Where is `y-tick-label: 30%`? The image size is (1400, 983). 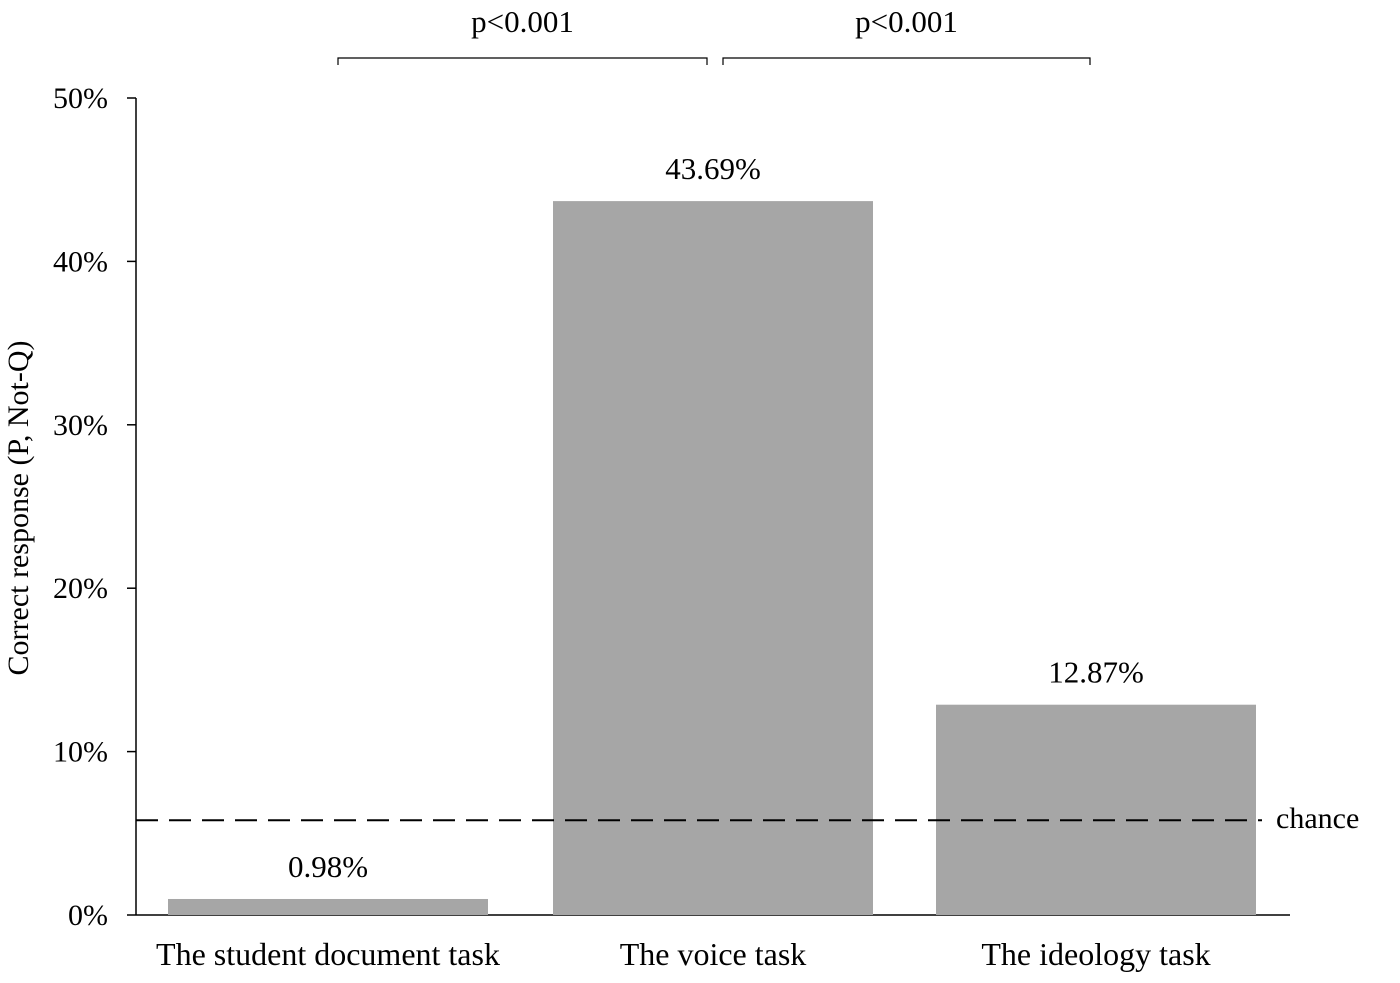 y-tick-label: 30% is located at coordinates (80, 425).